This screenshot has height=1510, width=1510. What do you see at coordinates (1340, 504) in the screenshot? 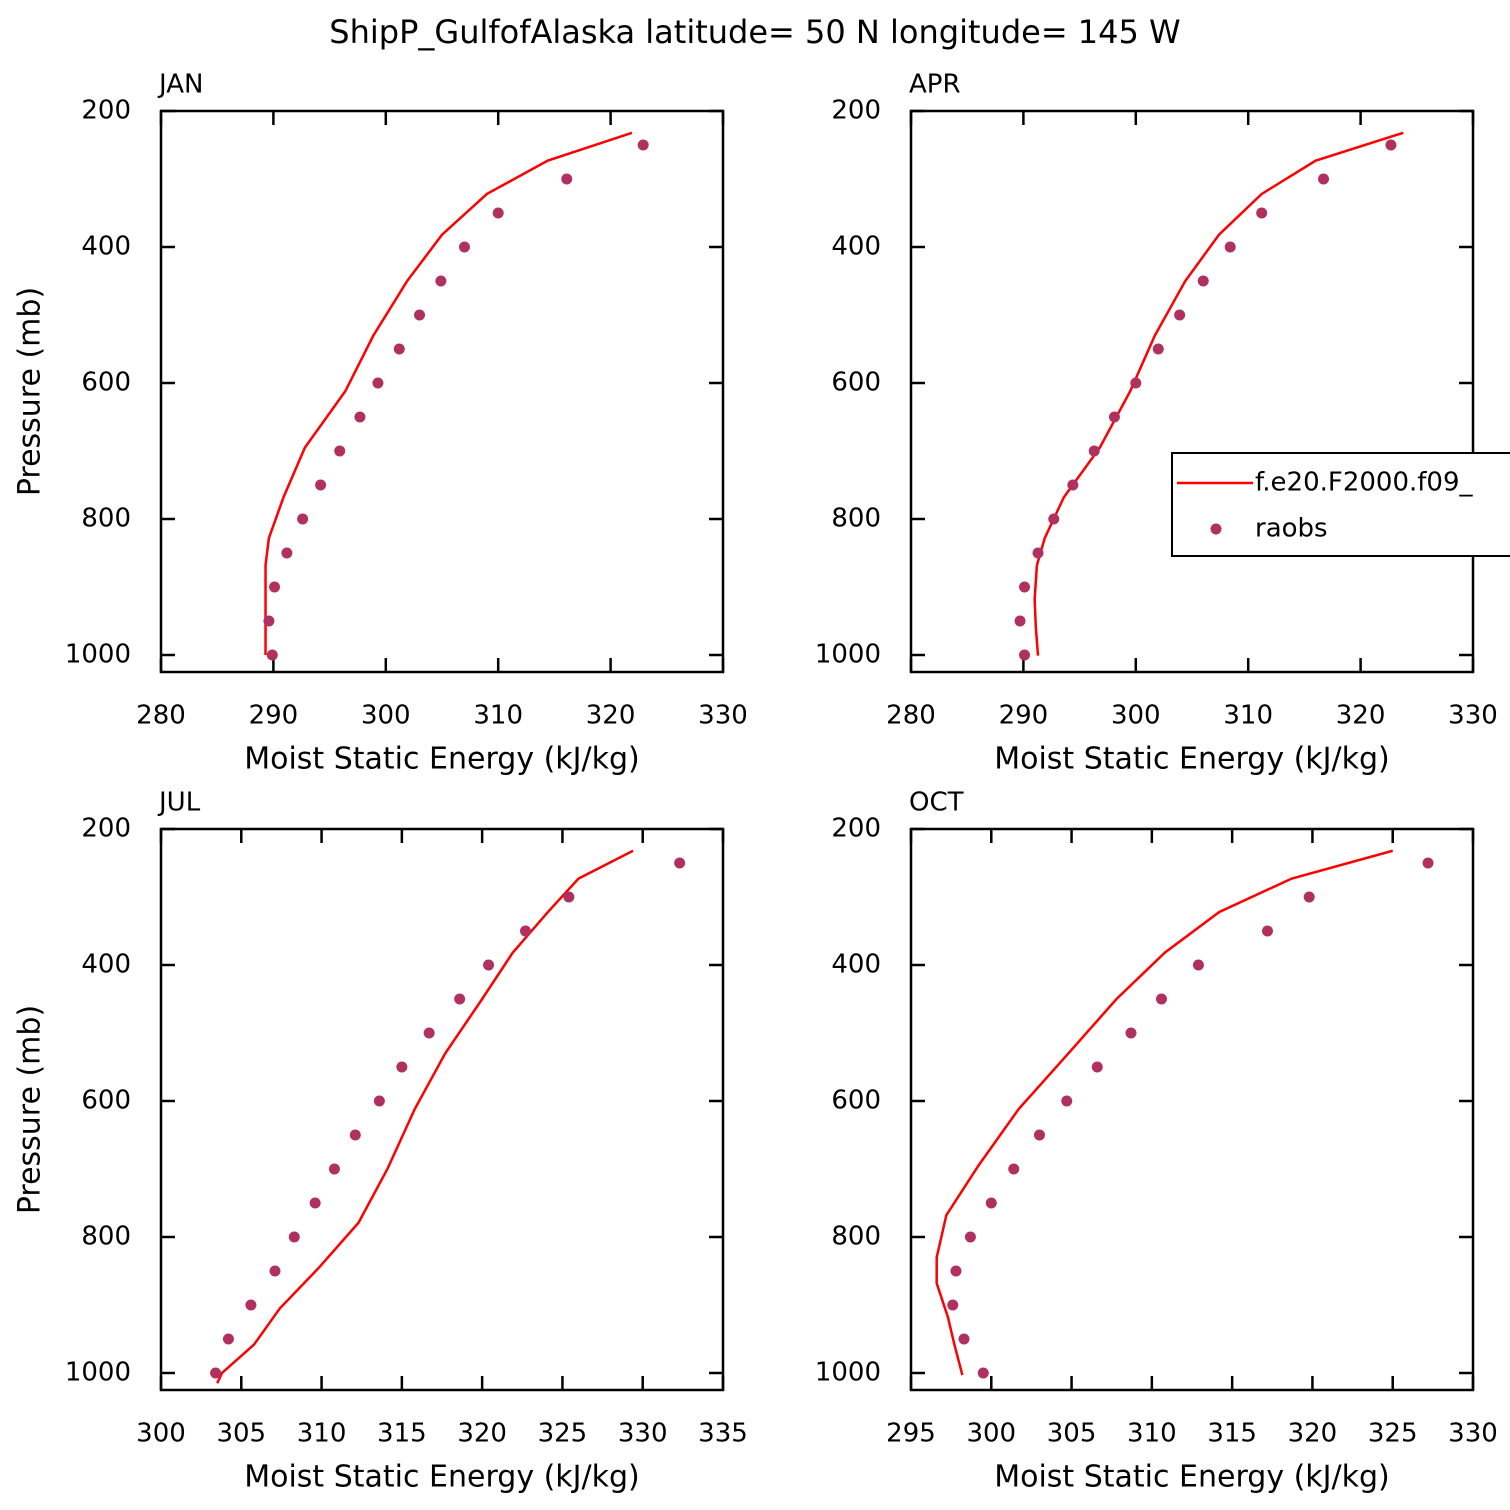
I see `legend-box` at bounding box center [1340, 504].